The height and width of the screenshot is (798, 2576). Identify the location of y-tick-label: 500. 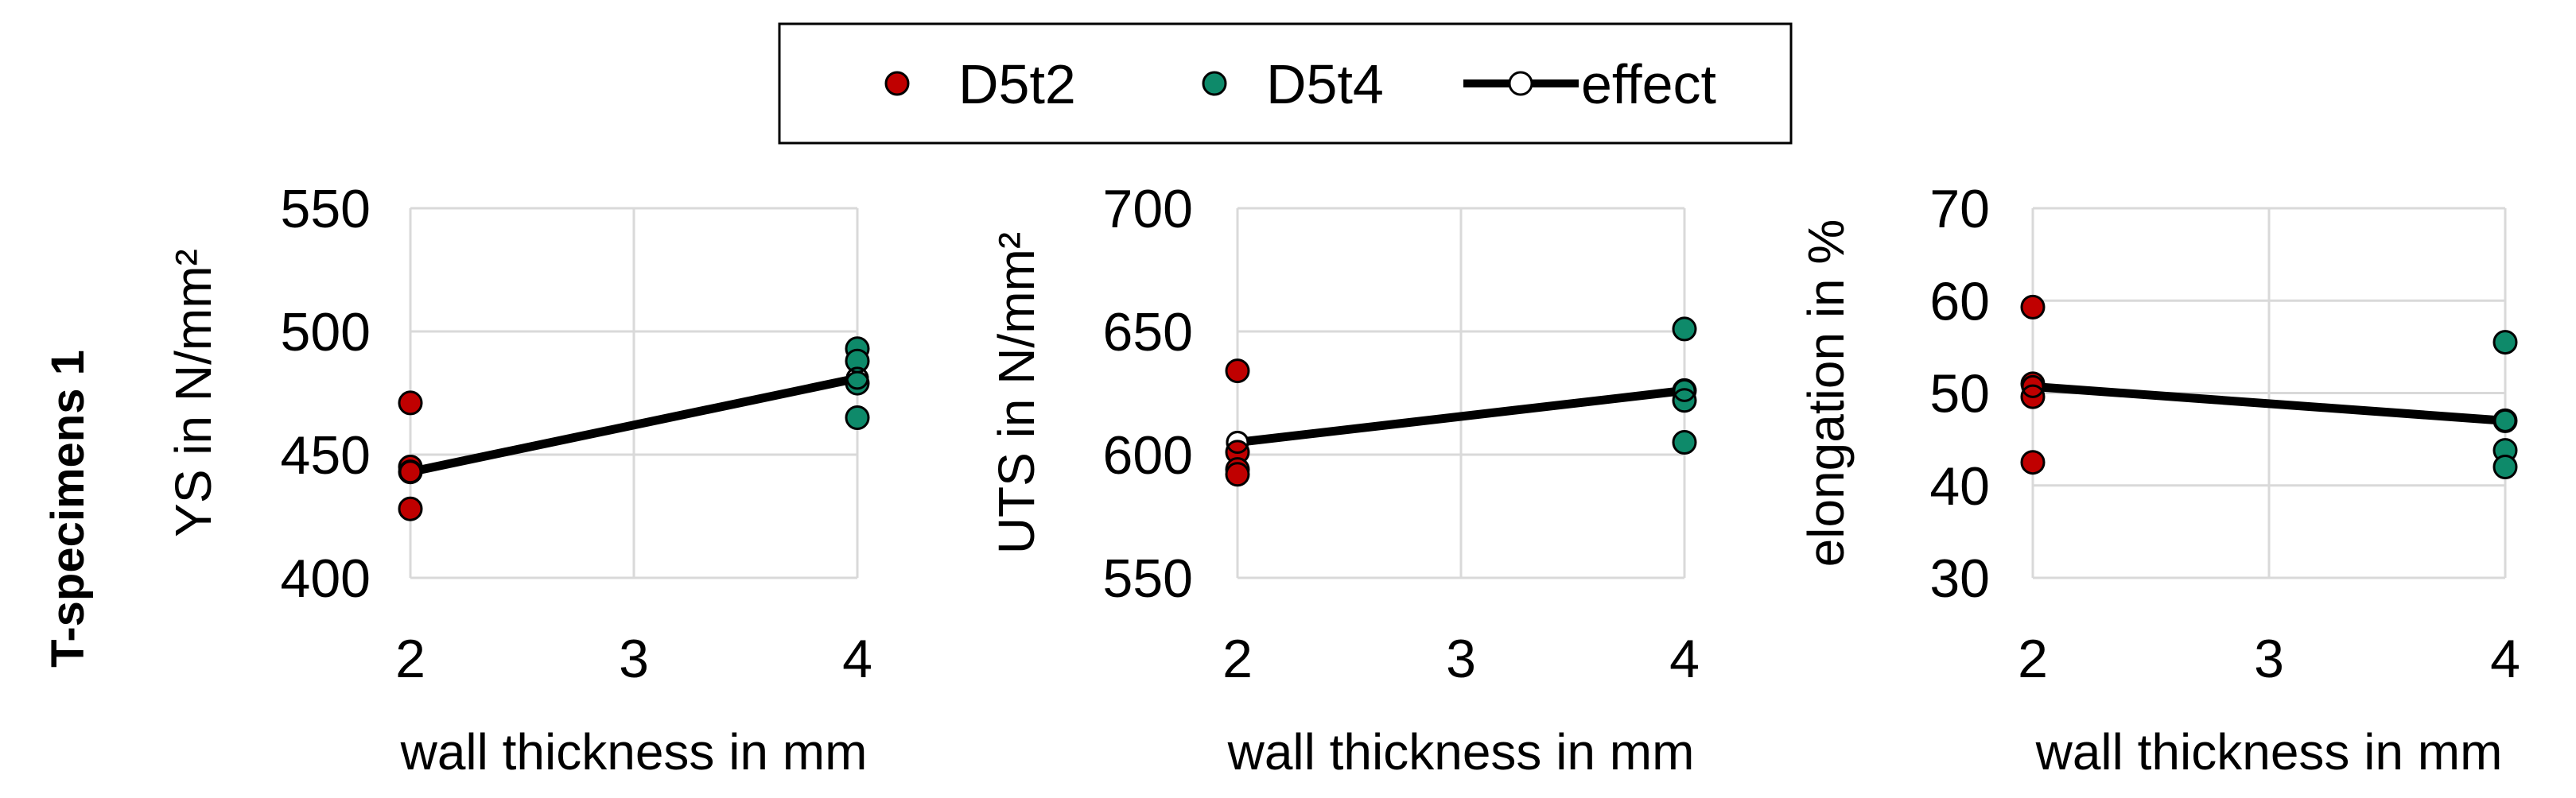
(326, 332).